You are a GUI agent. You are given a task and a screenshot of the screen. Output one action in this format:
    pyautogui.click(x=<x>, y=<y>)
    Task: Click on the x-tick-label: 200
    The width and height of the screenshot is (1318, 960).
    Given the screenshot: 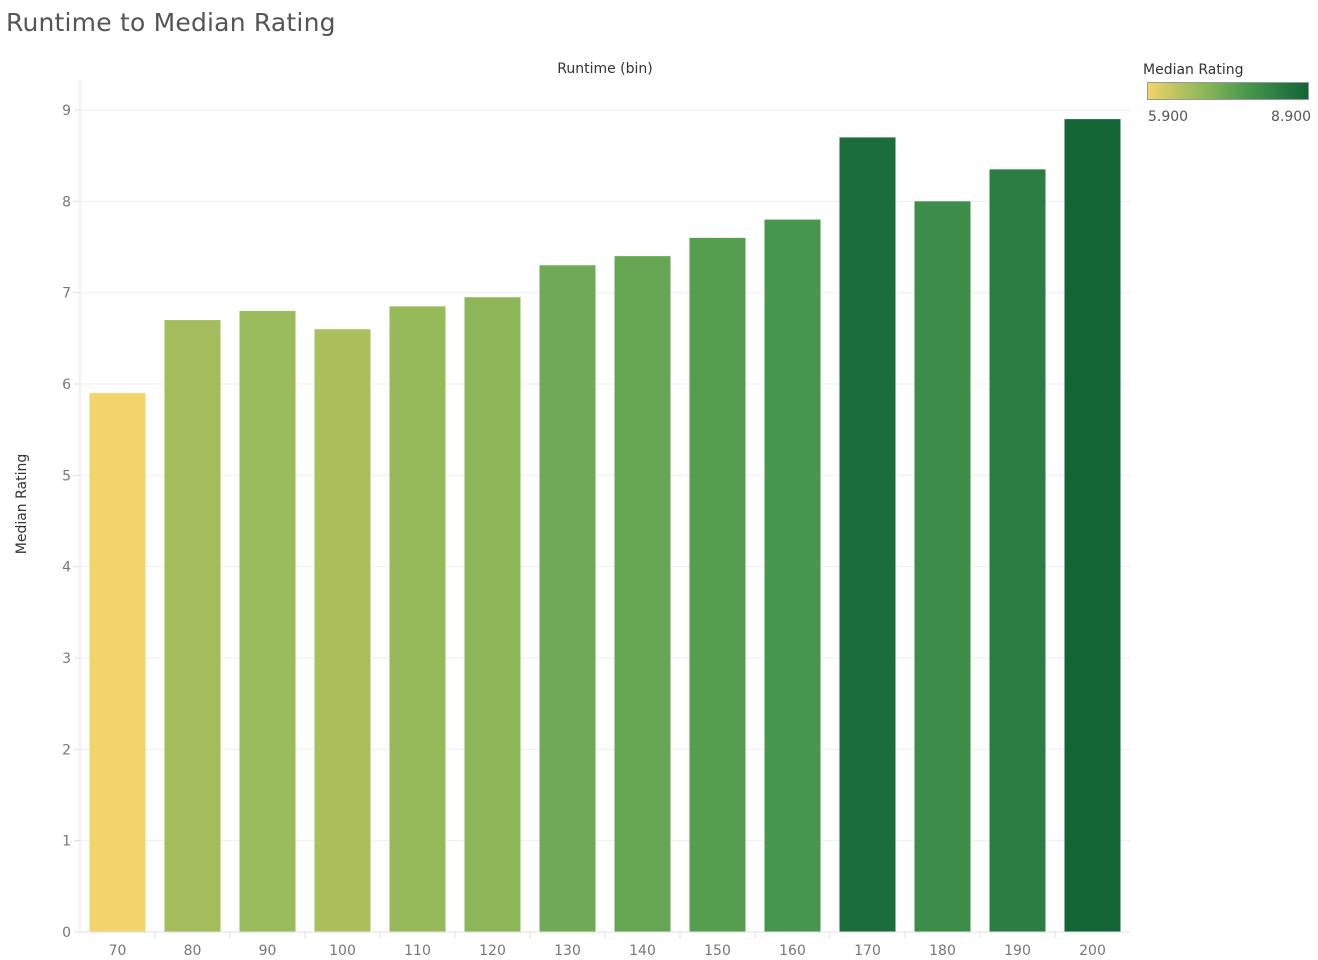 What is the action you would take?
    pyautogui.click(x=1092, y=951)
    